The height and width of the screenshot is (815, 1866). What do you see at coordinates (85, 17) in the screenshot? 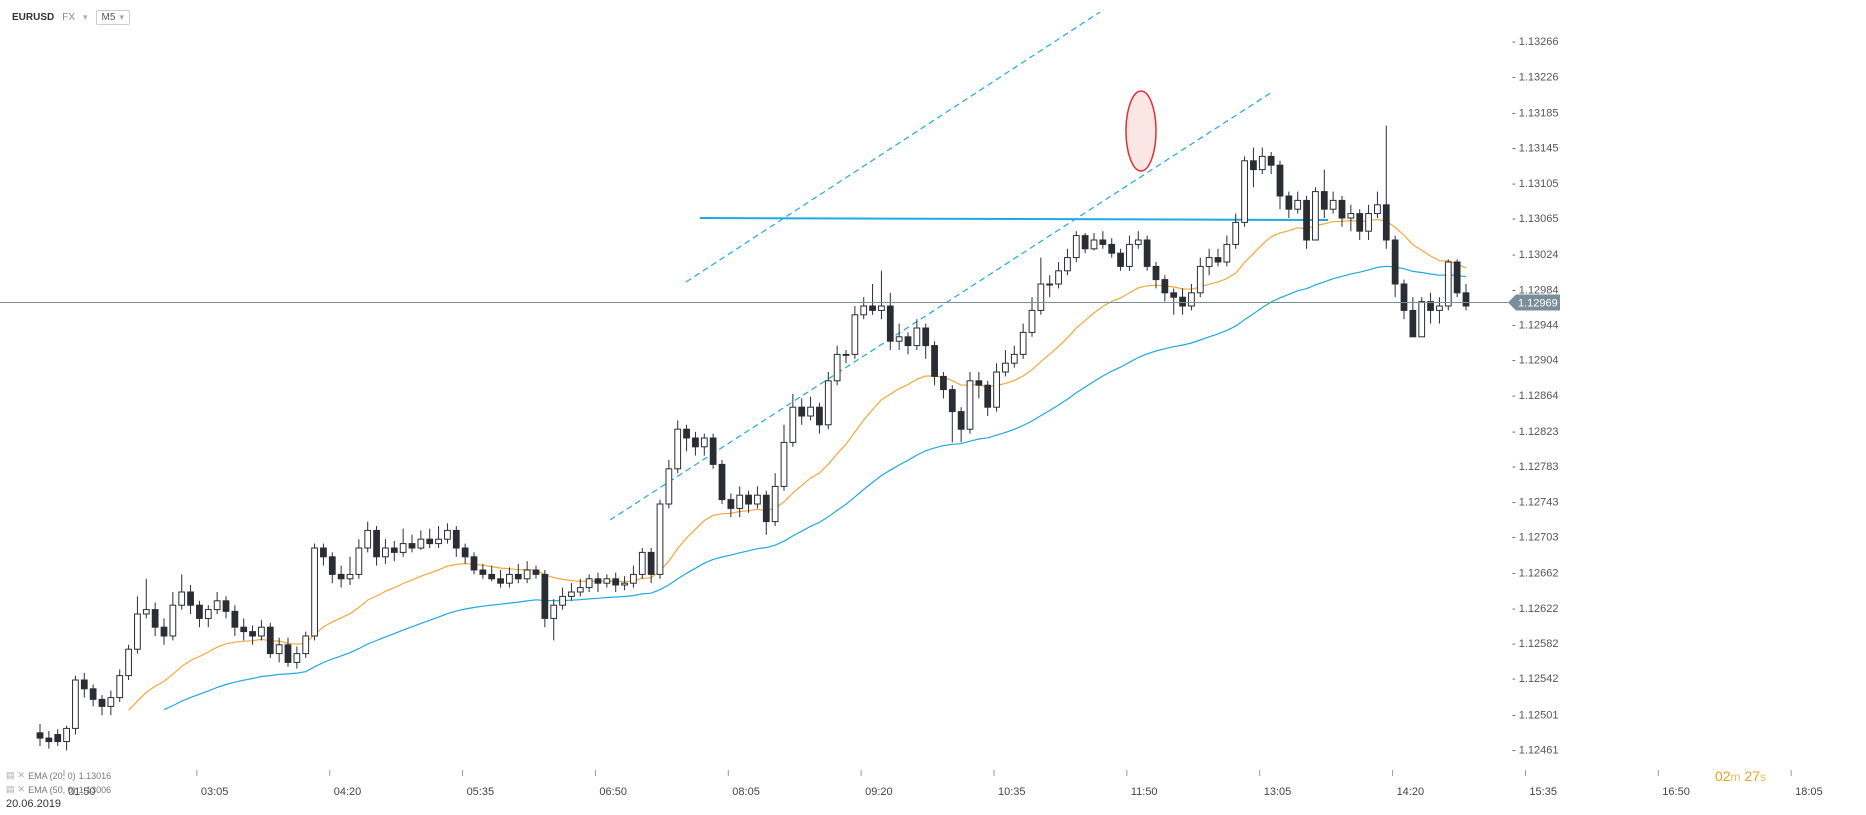
I see `chevron-down-icon: ▾` at bounding box center [85, 17].